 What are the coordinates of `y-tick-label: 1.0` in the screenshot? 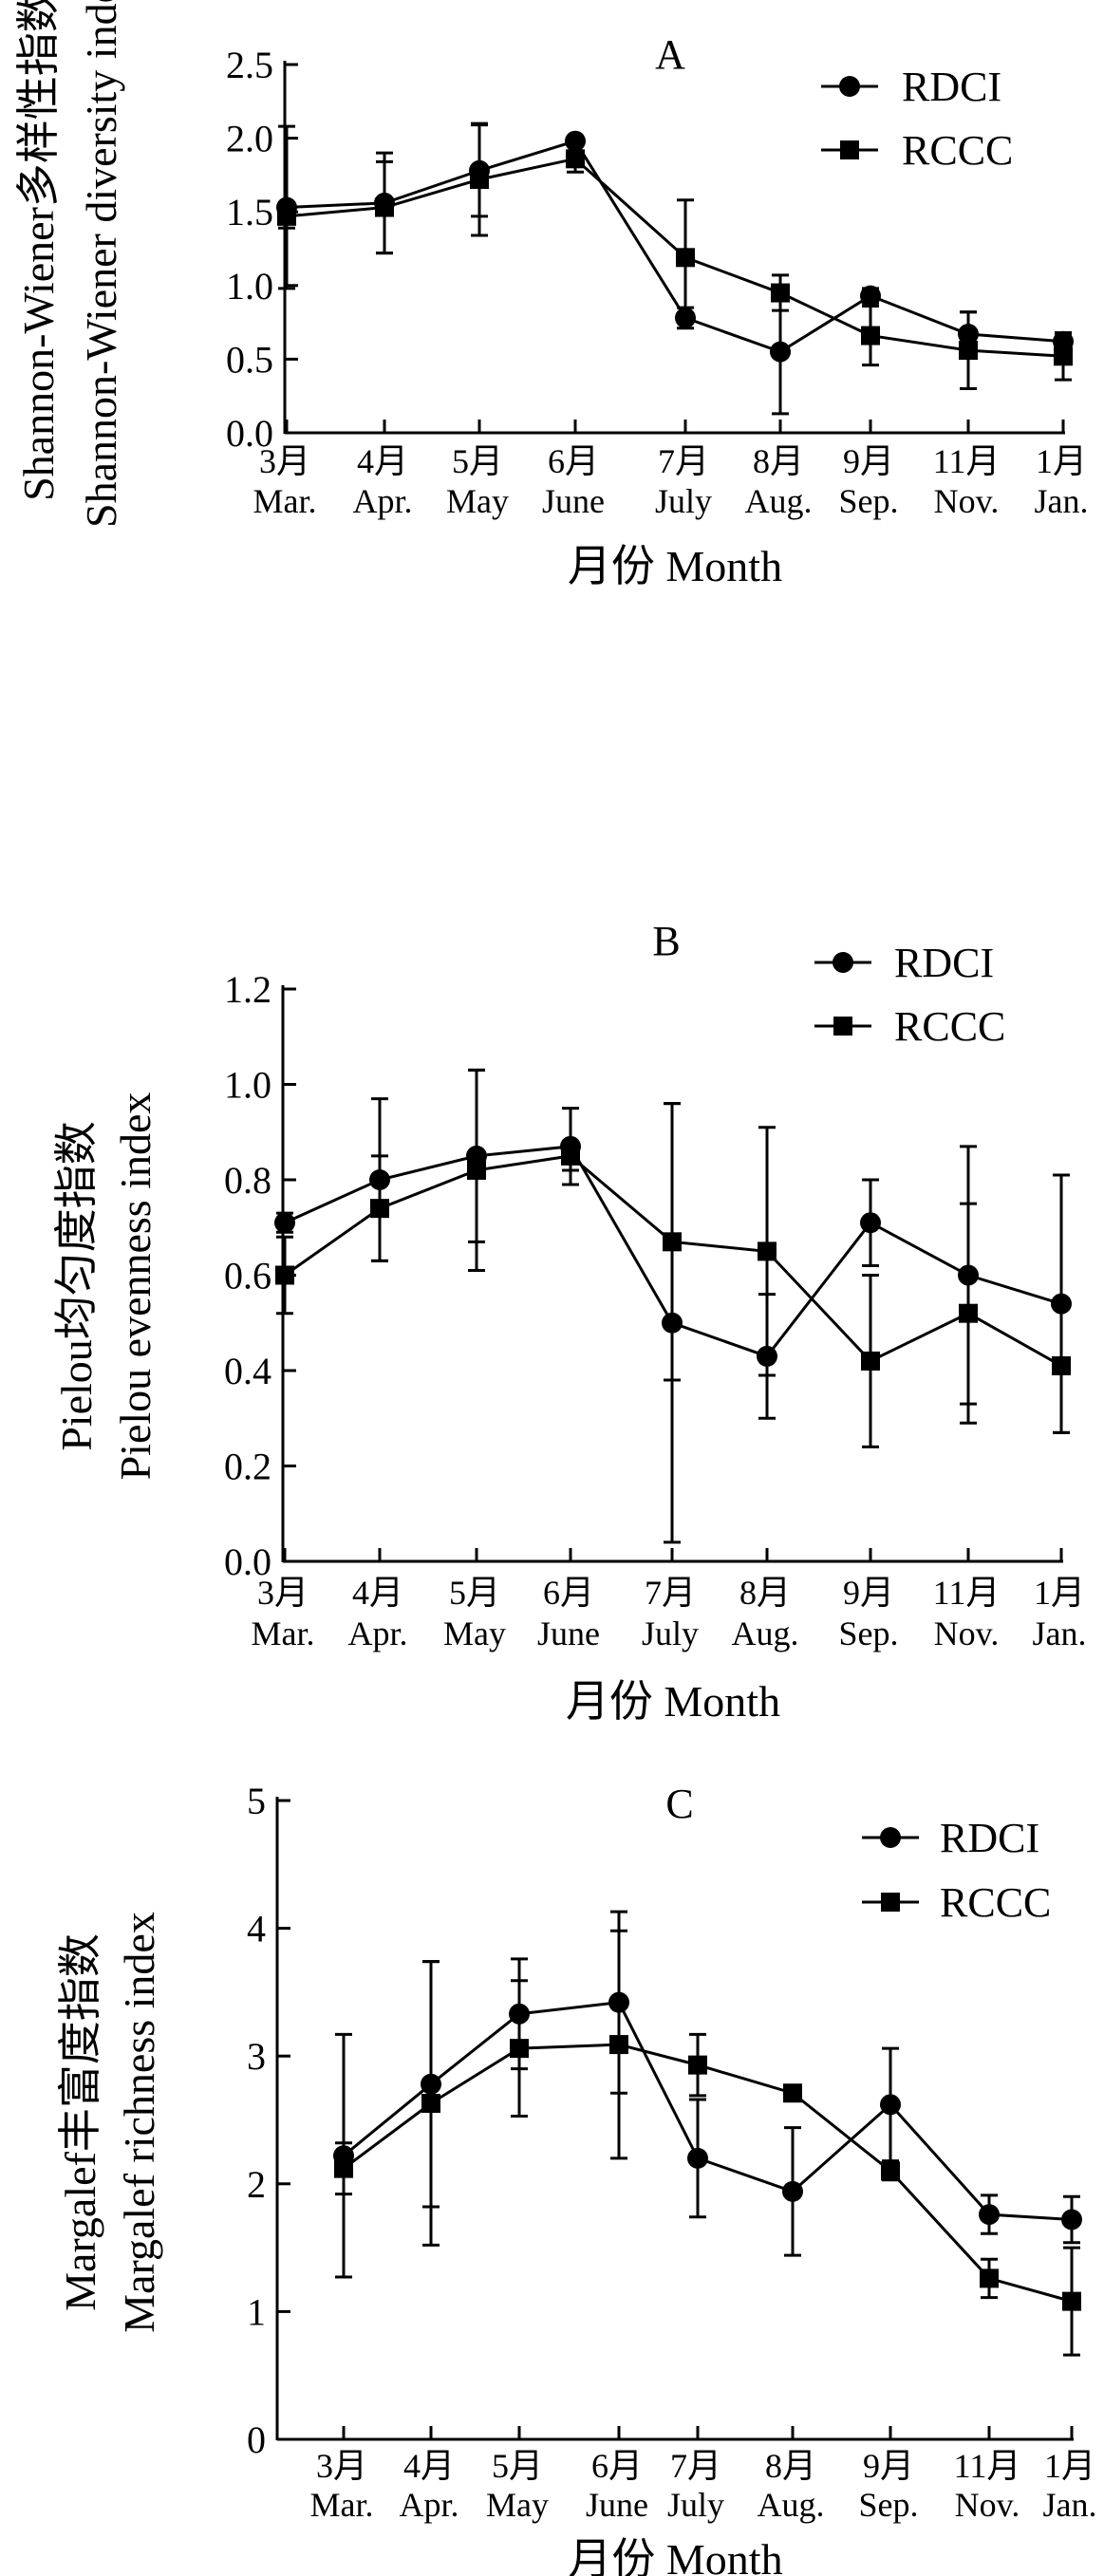 It's located at (249, 286).